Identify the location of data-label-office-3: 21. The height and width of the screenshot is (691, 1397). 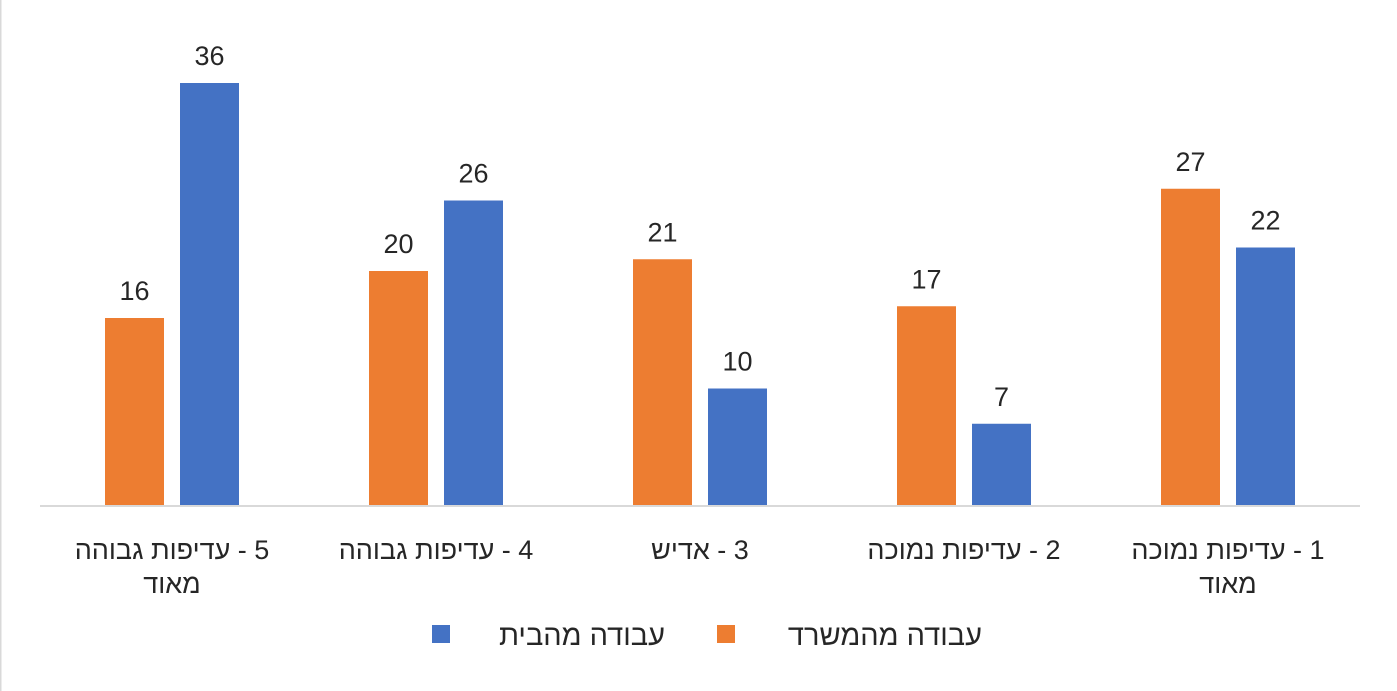
(662, 232).